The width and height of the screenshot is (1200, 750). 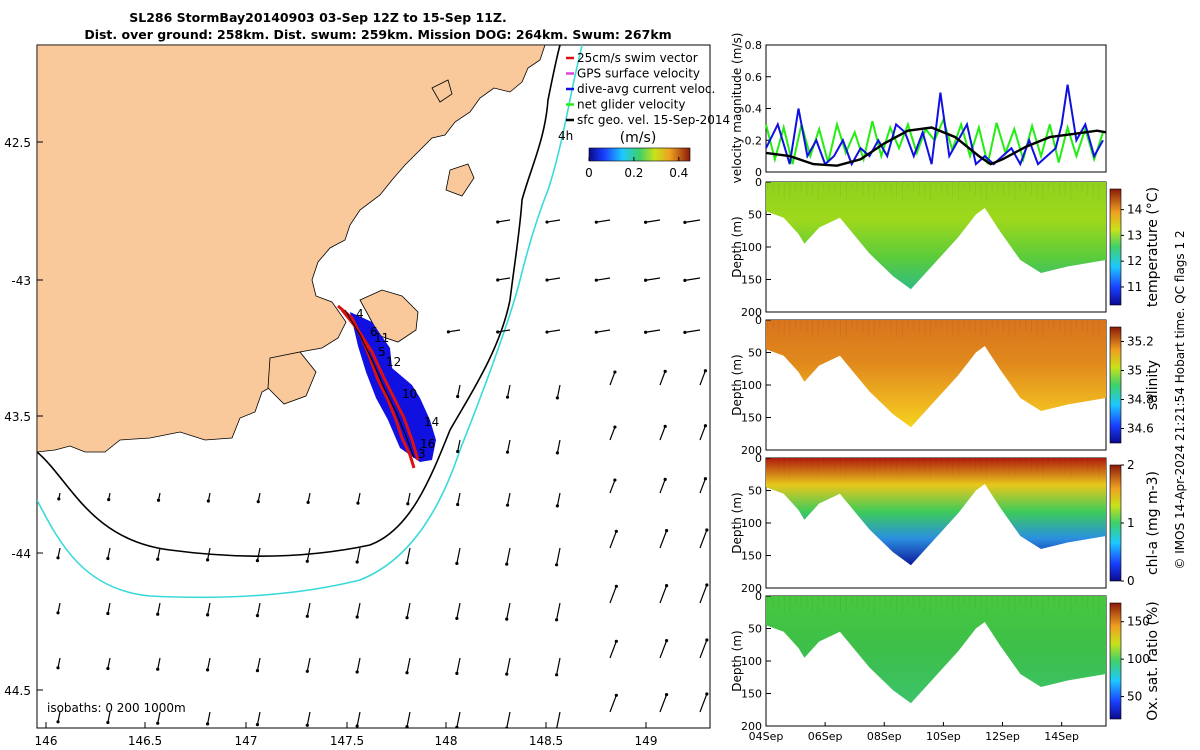 What do you see at coordinates (386, 386) in the screenshot?
I see `glider-track` at bounding box center [386, 386].